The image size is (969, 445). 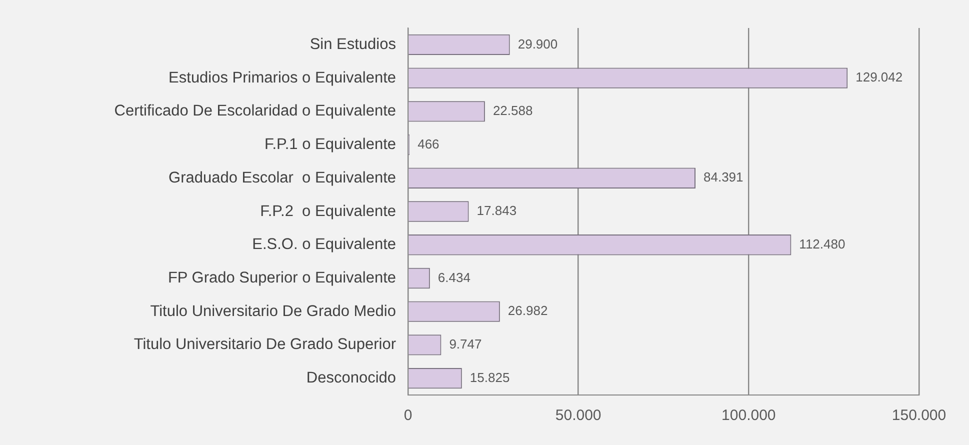 I want to click on y-tick-label: Graduado Escolar o Equivalente, so click(x=282, y=177).